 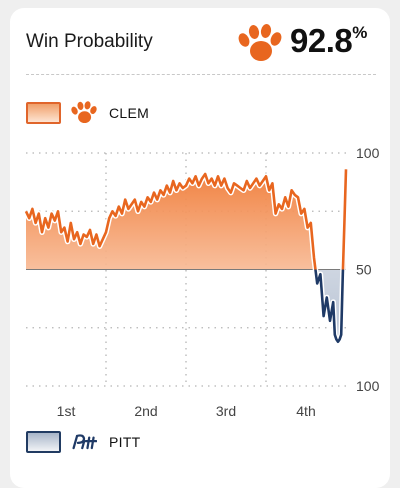 I want to click on card-header: Win Probability 92.8%, so click(x=200, y=43).